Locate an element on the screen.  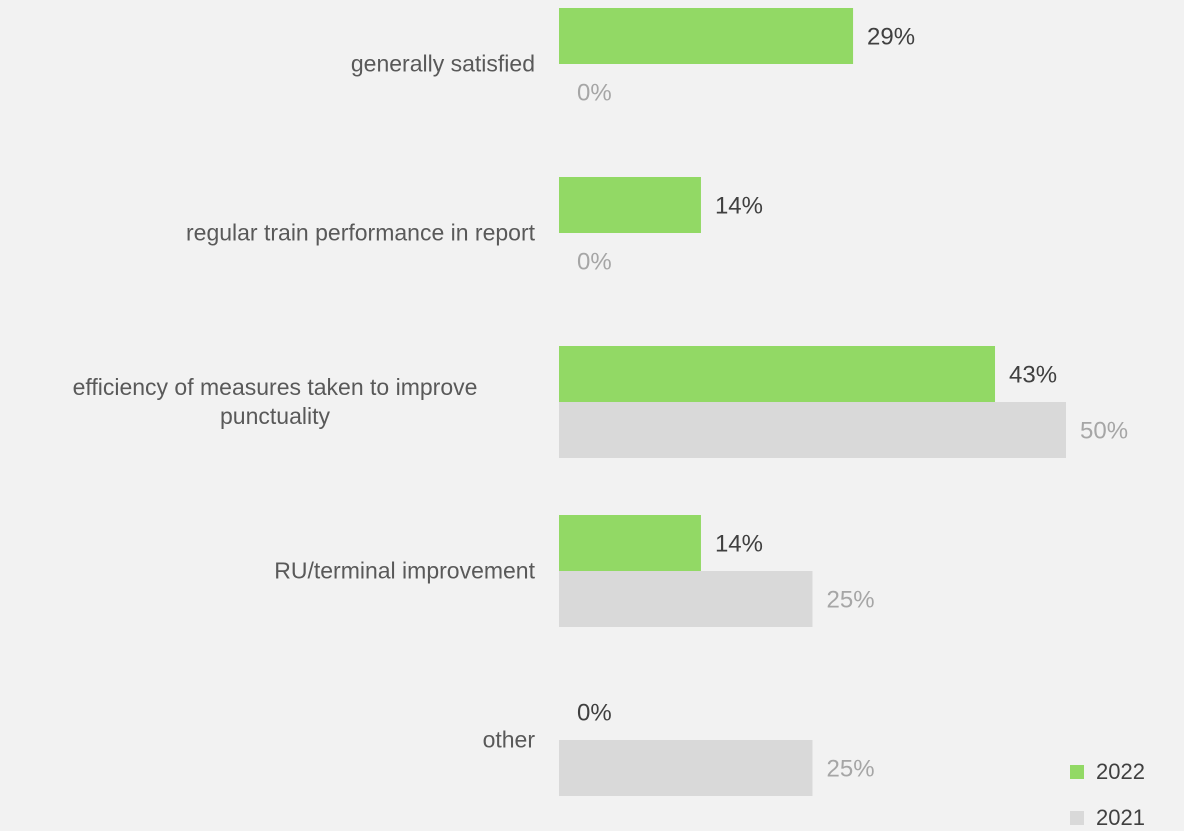
category-label: generally satisfied is located at coordinates (442, 63).